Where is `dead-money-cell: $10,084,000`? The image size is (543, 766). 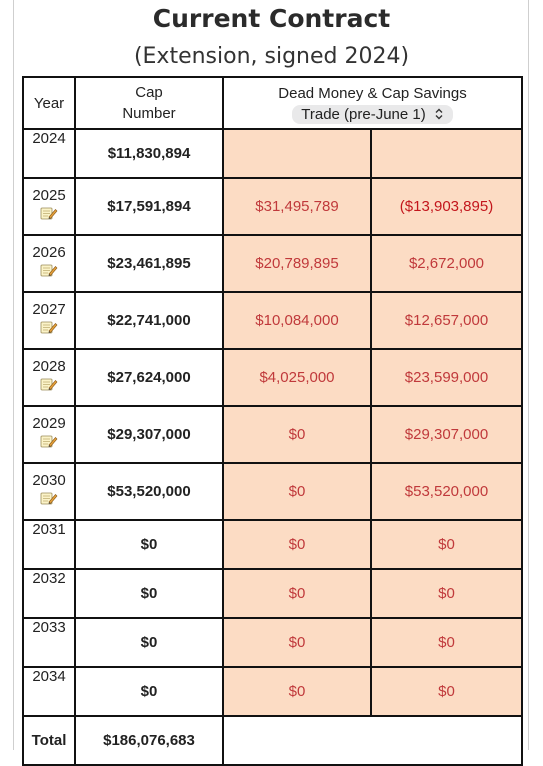
dead-money-cell: $10,084,000 is located at coordinates (297, 320).